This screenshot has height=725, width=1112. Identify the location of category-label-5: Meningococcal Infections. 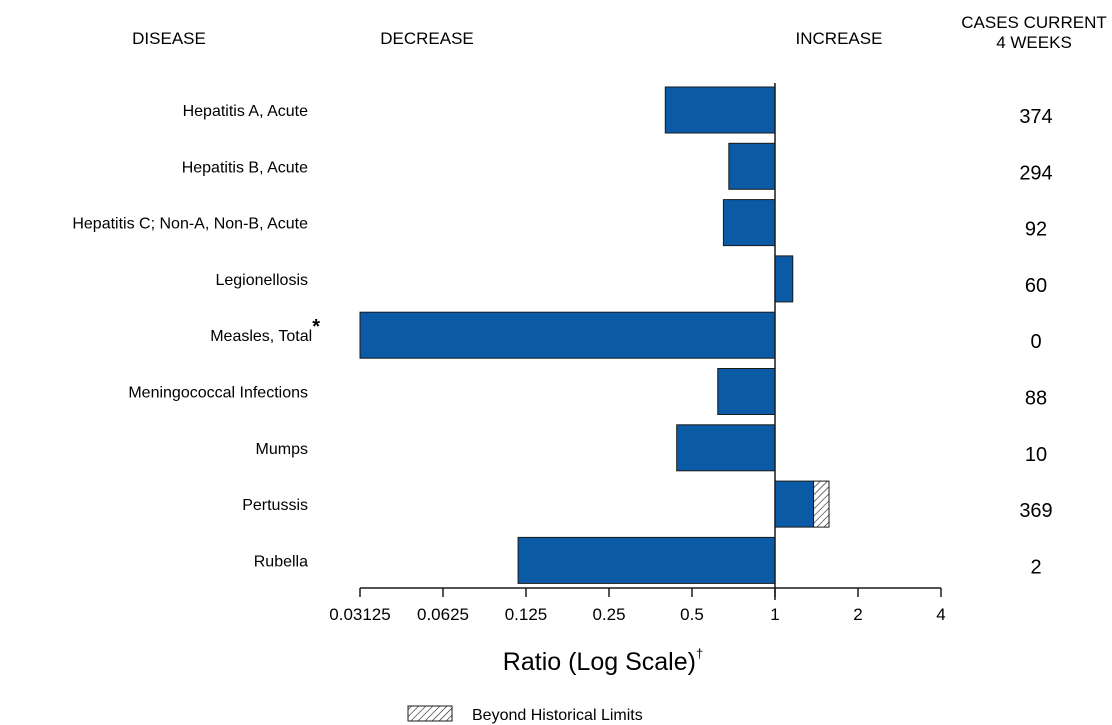
(218, 393).